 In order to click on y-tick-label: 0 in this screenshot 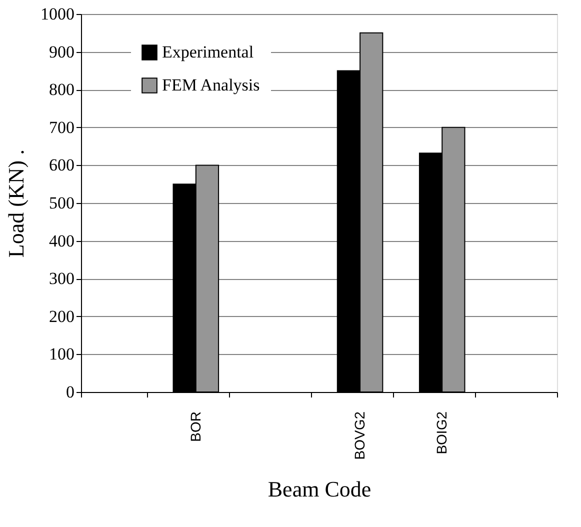, I will do `click(70, 392)`.